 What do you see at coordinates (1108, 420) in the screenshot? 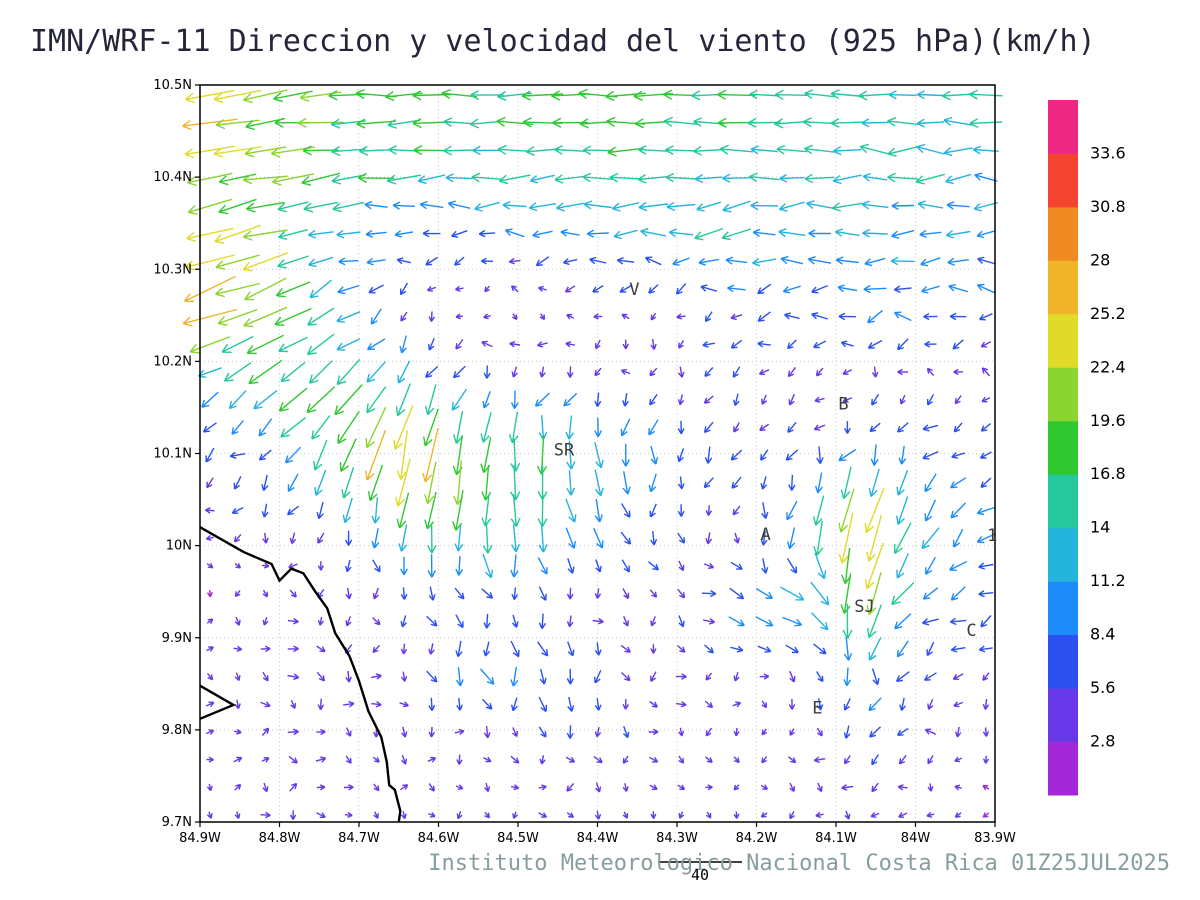
I see `colorbar-label: 19.6` at bounding box center [1108, 420].